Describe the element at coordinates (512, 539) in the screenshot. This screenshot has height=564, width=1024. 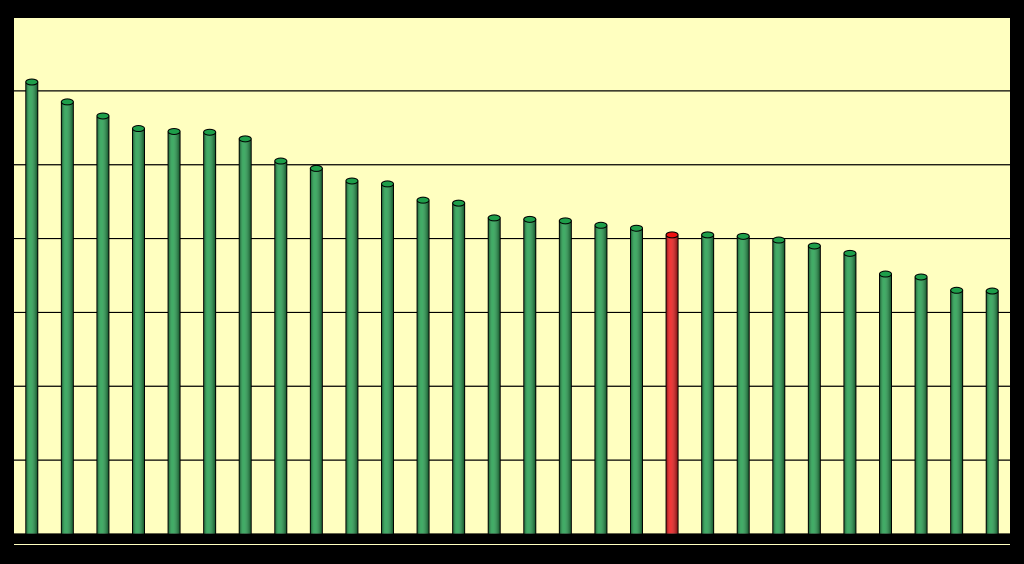
I see `floor` at that location.